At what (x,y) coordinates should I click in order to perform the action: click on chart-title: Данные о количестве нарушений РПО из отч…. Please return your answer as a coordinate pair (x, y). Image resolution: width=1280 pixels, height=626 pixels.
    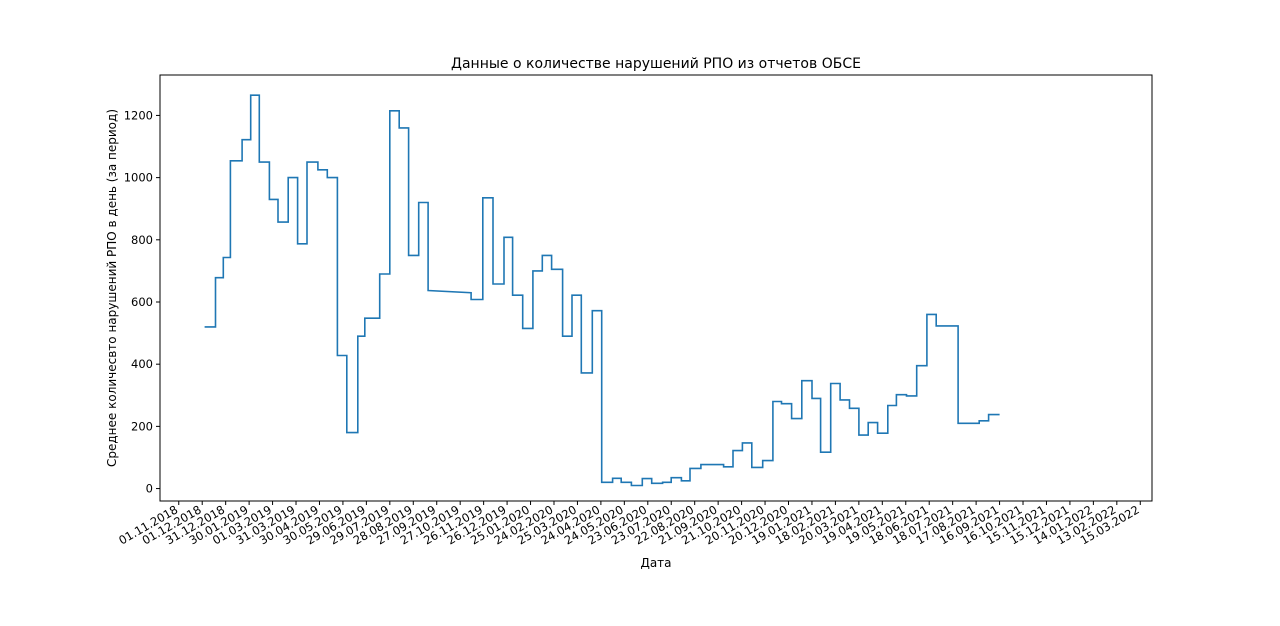
    Looking at the image, I should click on (656, 64).